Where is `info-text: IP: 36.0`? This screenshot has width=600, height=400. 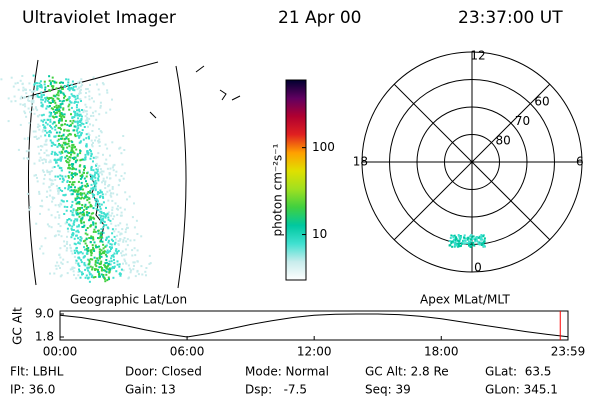 info-text: IP: 36.0 is located at coordinates (32, 390).